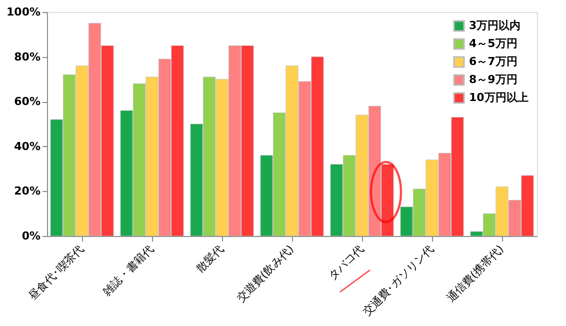 This screenshot has width=566, height=326. I want to click on y-tick-label: 40%, so click(27, 146).